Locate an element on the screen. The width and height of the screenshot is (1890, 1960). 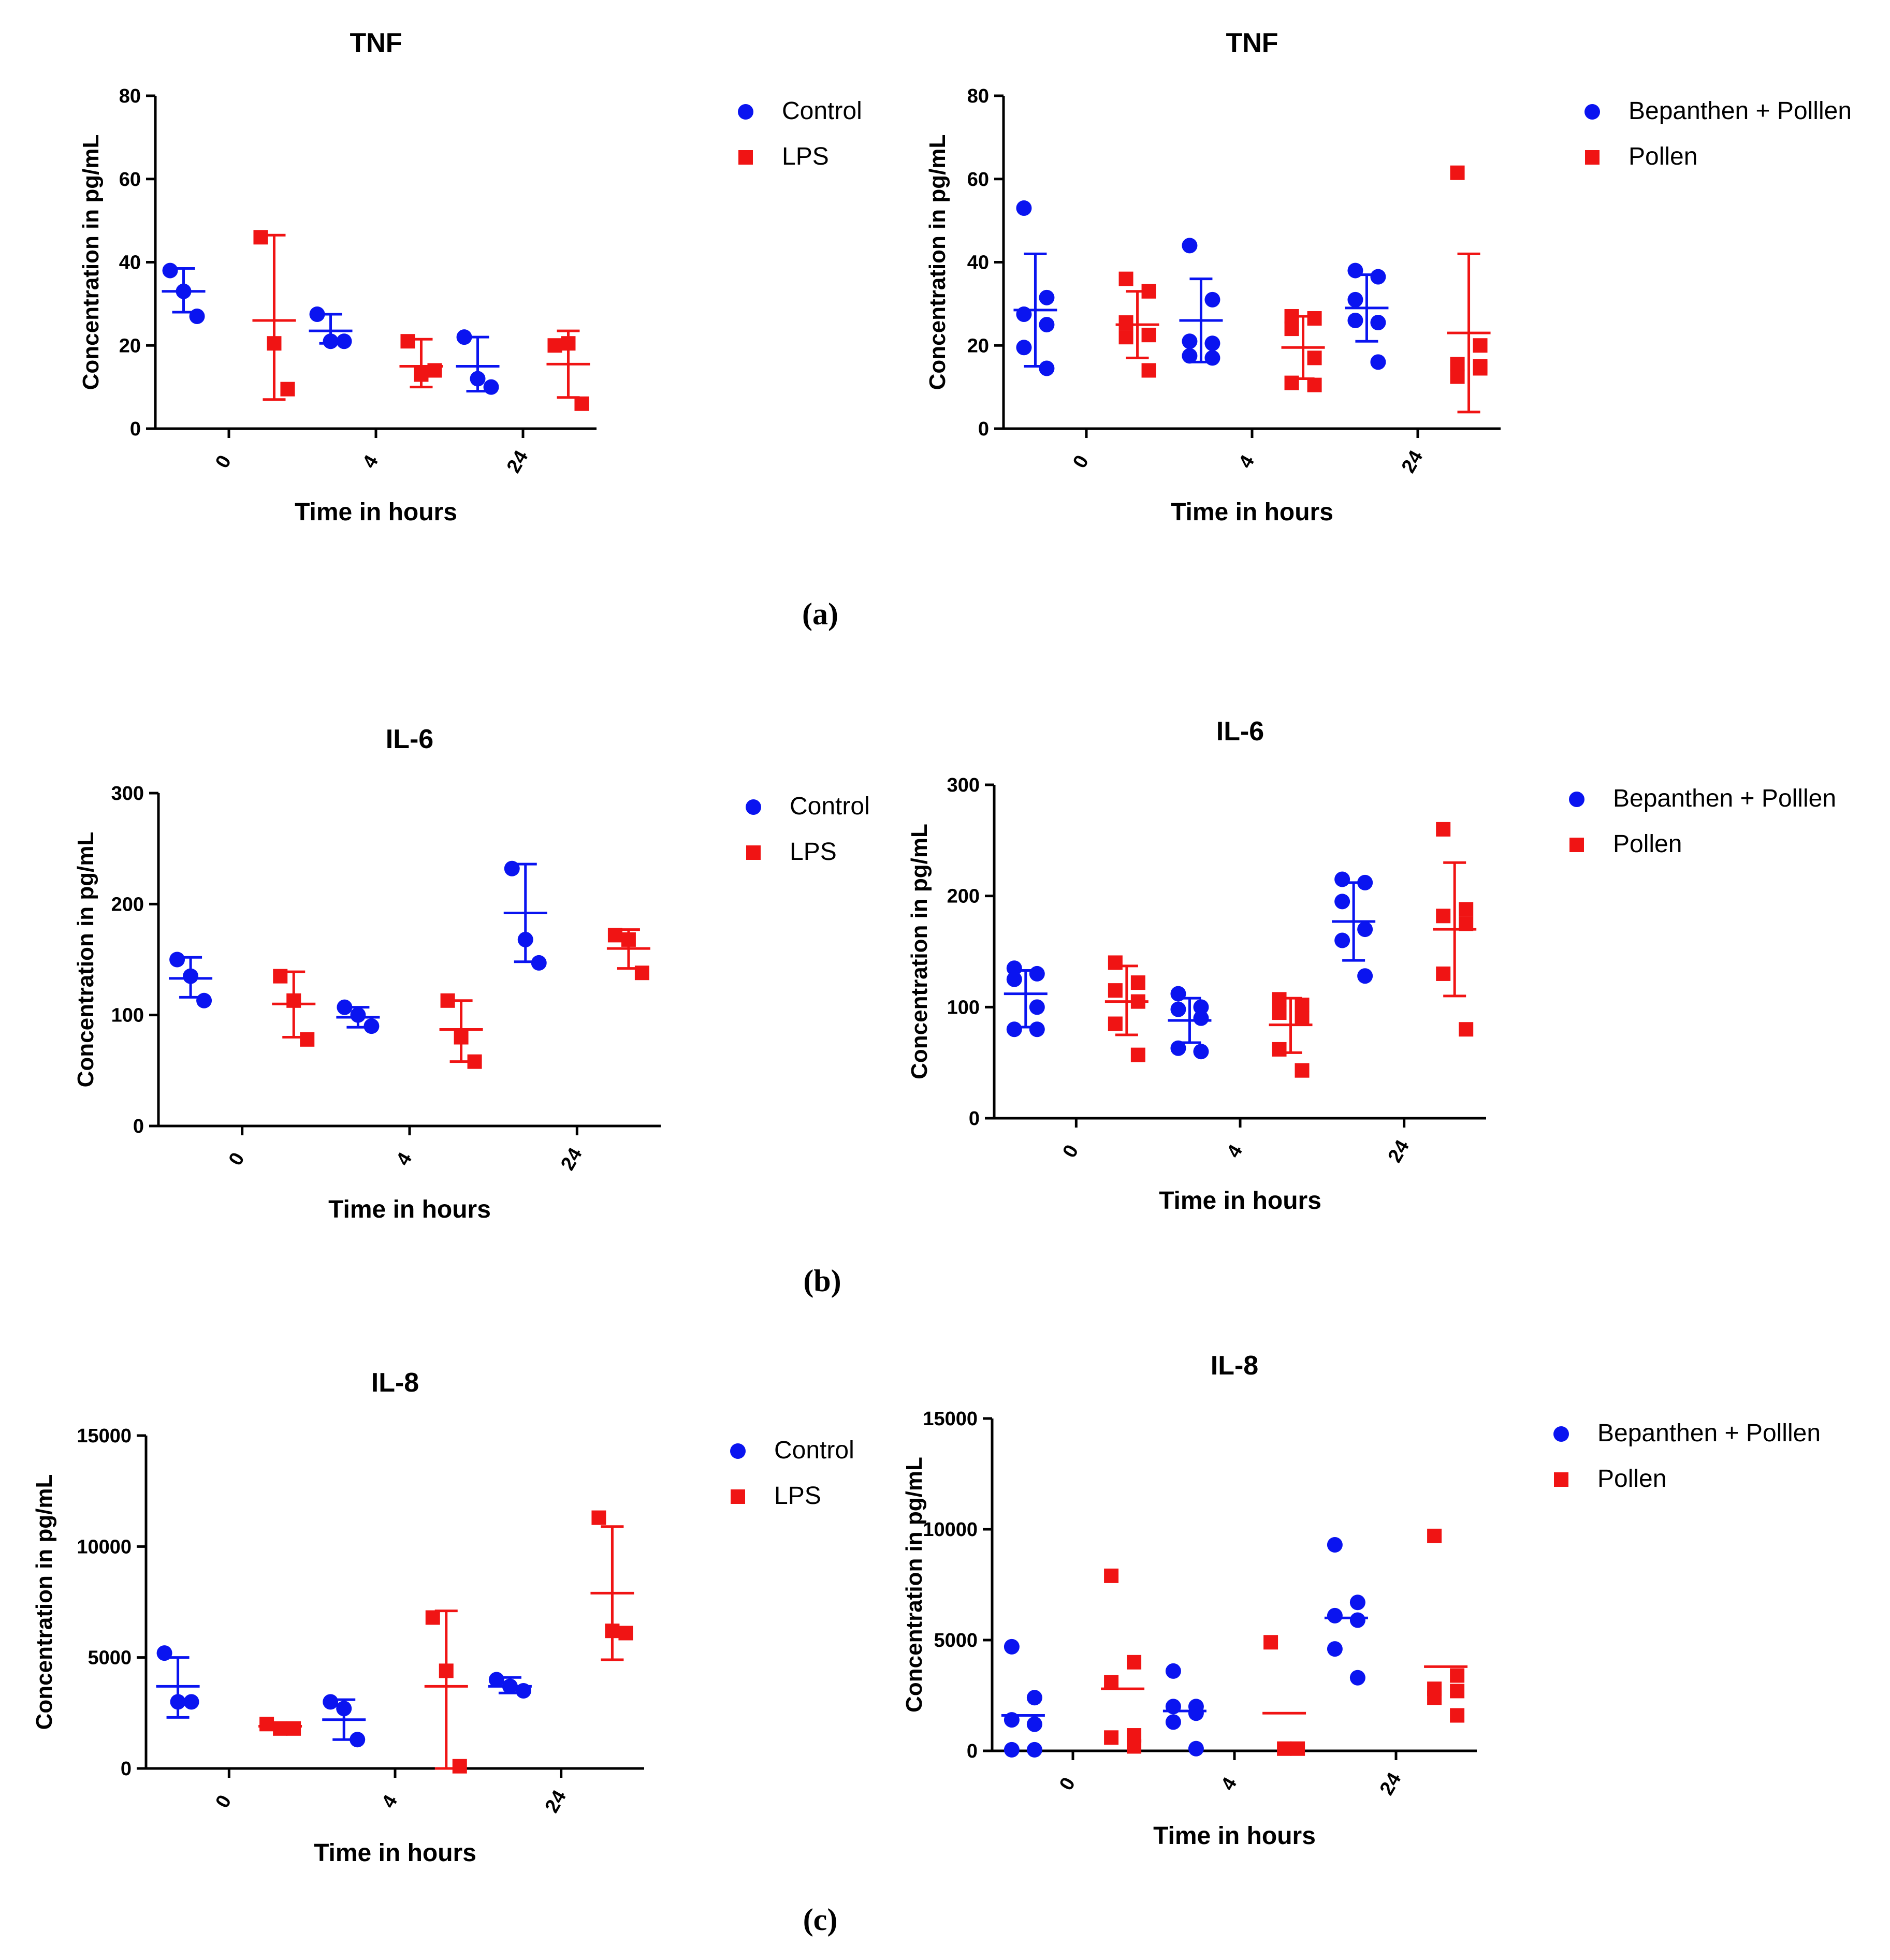
legend-entry: Bepanthen + Polllen is located at coordinates (1709, 1433).